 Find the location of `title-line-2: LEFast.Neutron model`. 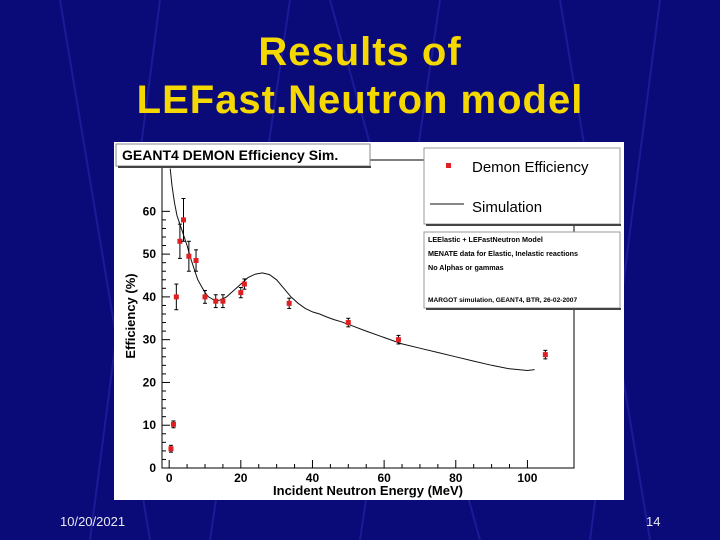

title-line-2: LEFast.Neutron model is located at coordinates (360, 100).